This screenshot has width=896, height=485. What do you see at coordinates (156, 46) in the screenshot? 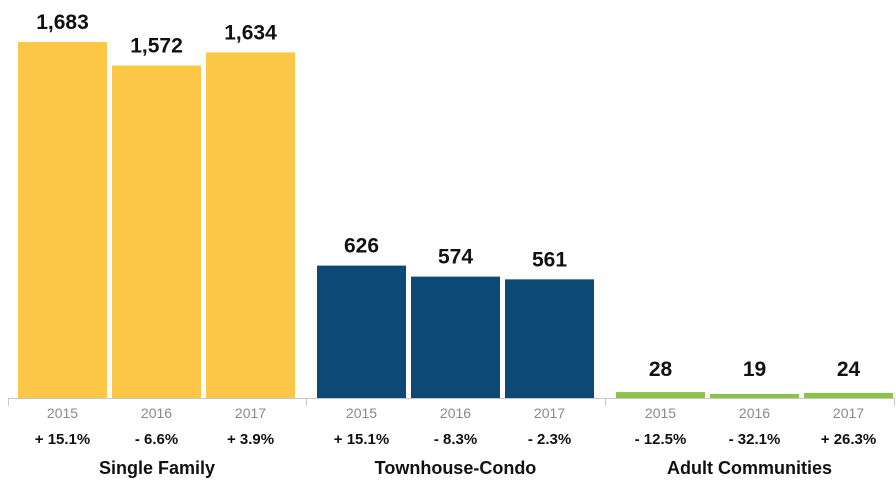
I see `data-label: 1,572` at bounding box center [156, 46].